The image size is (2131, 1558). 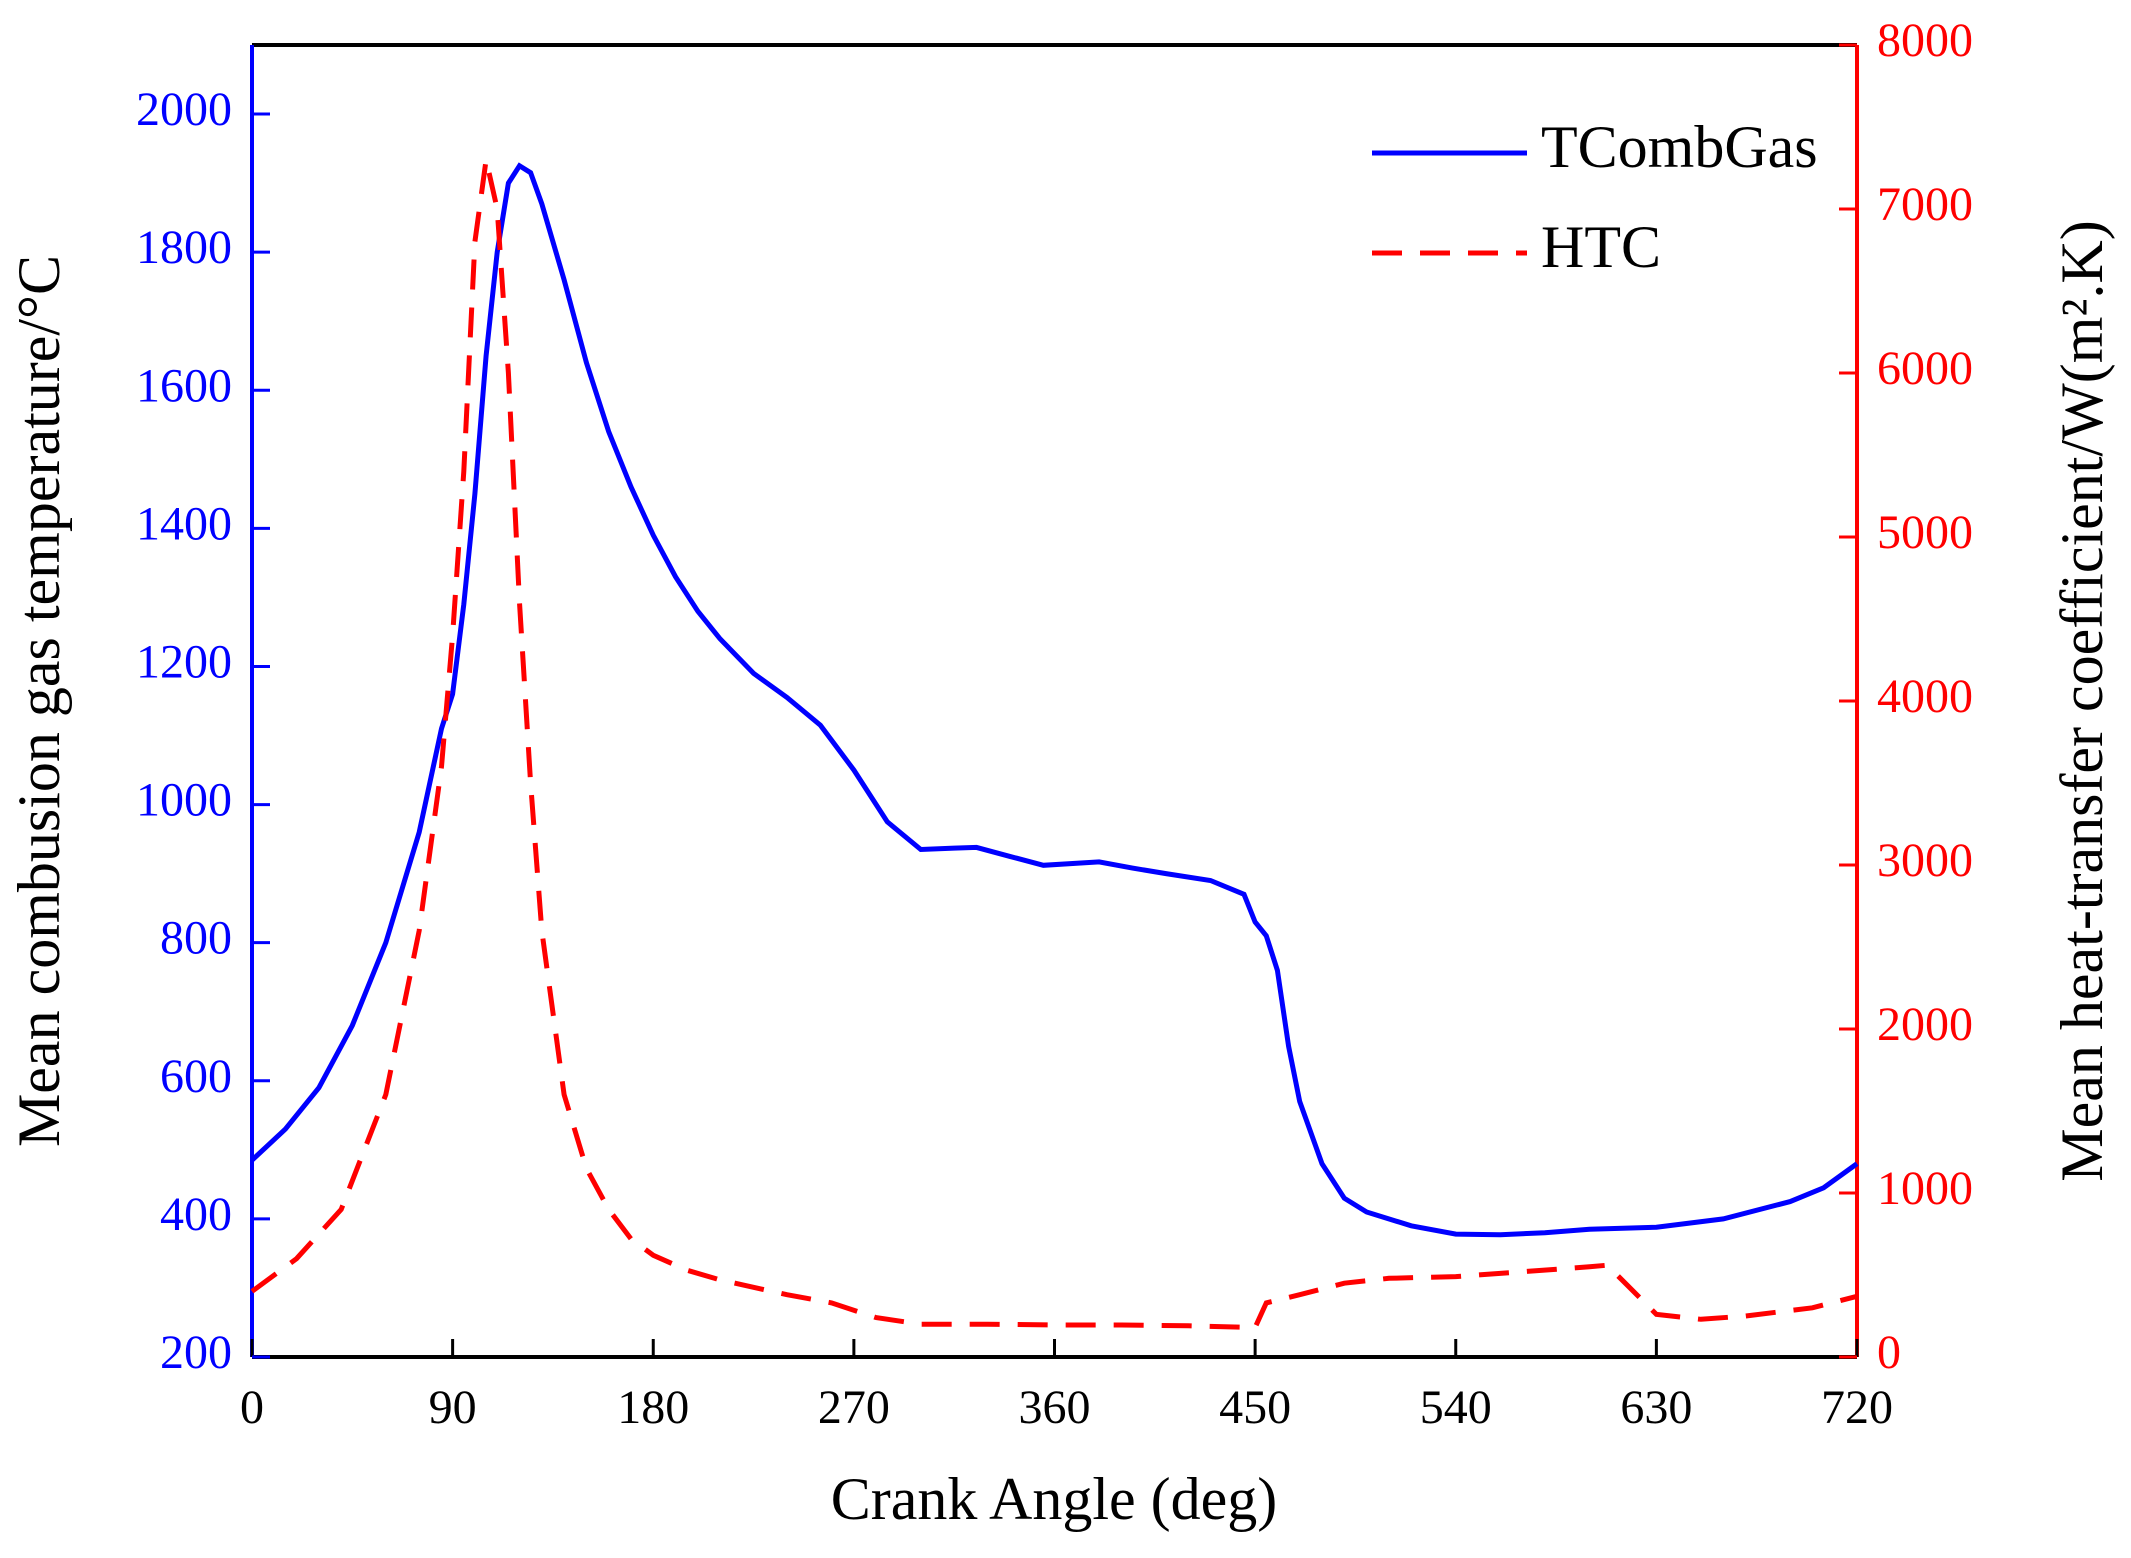 I want to click on y-tick-label: 2000, so click(x=184, y=109).